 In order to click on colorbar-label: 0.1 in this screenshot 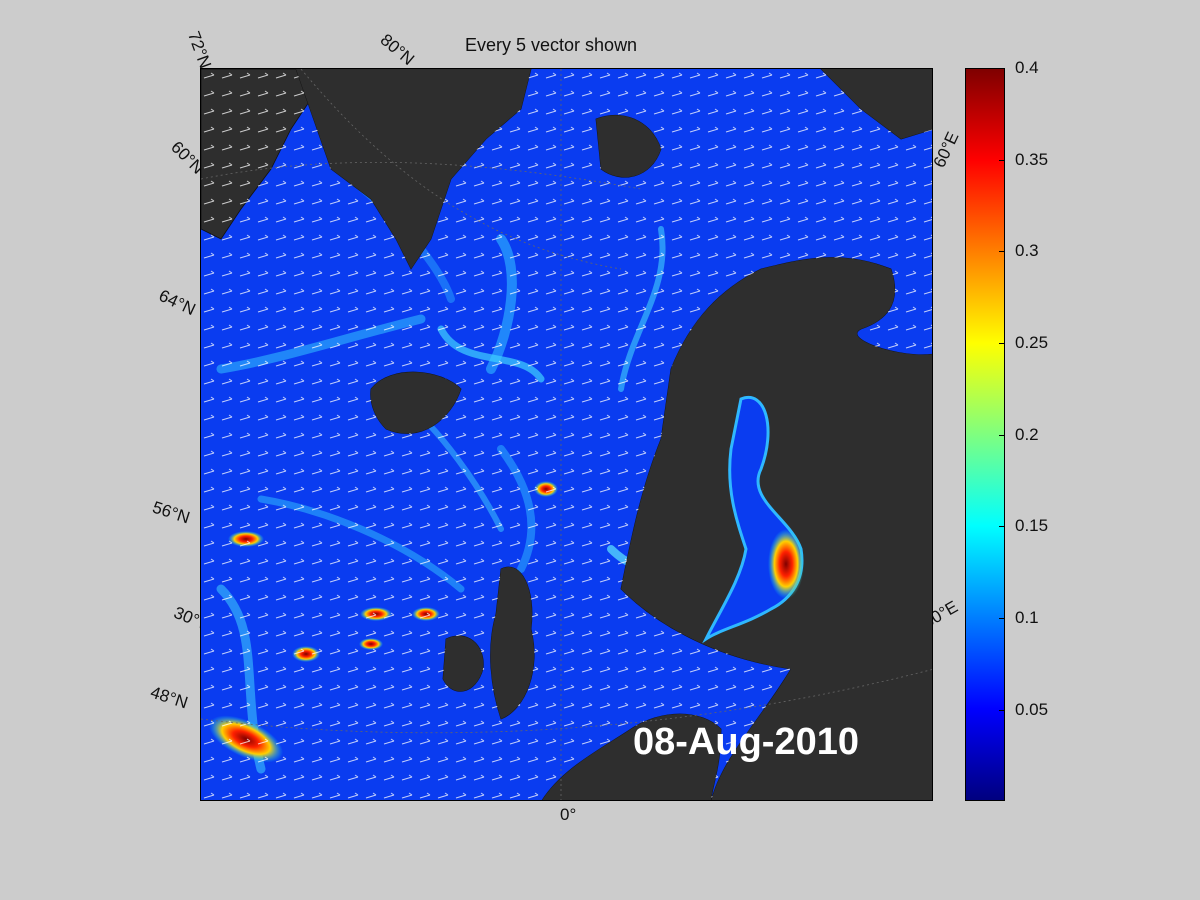, I will do `click(1027, 617)`.